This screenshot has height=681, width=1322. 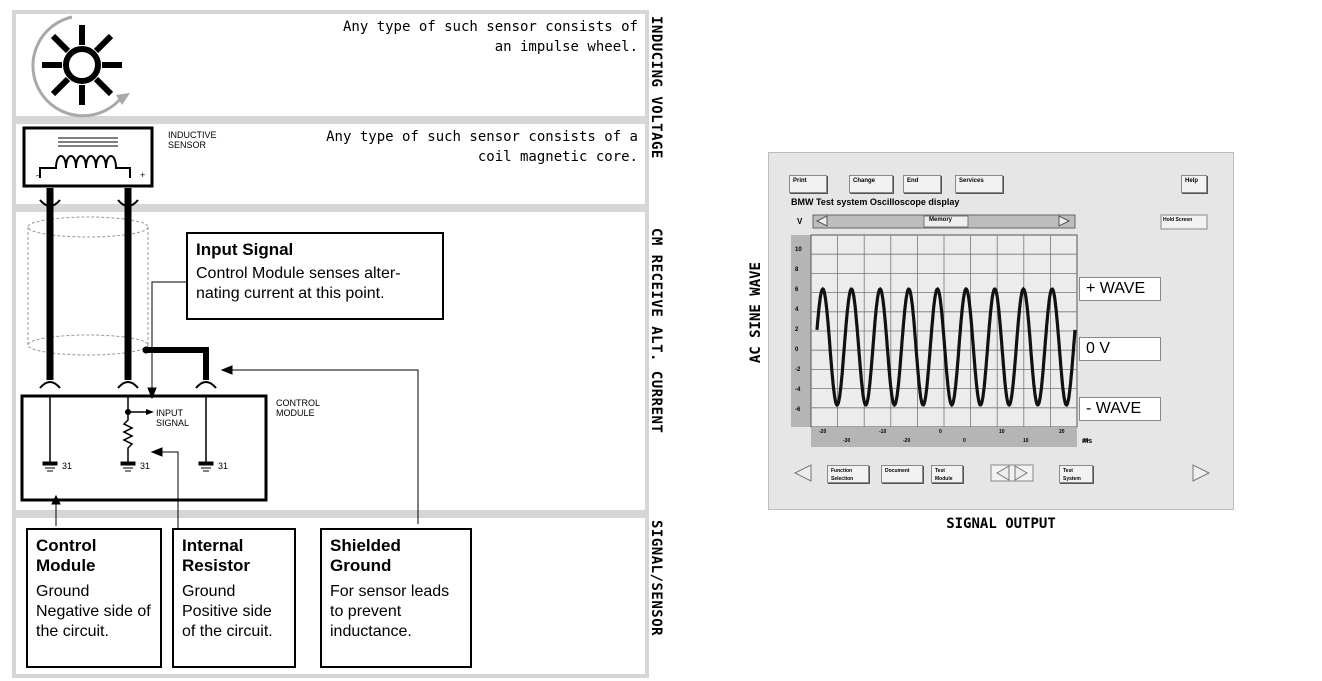 I want to click on test-system-button: Test System, so click(x=1076, y=474).